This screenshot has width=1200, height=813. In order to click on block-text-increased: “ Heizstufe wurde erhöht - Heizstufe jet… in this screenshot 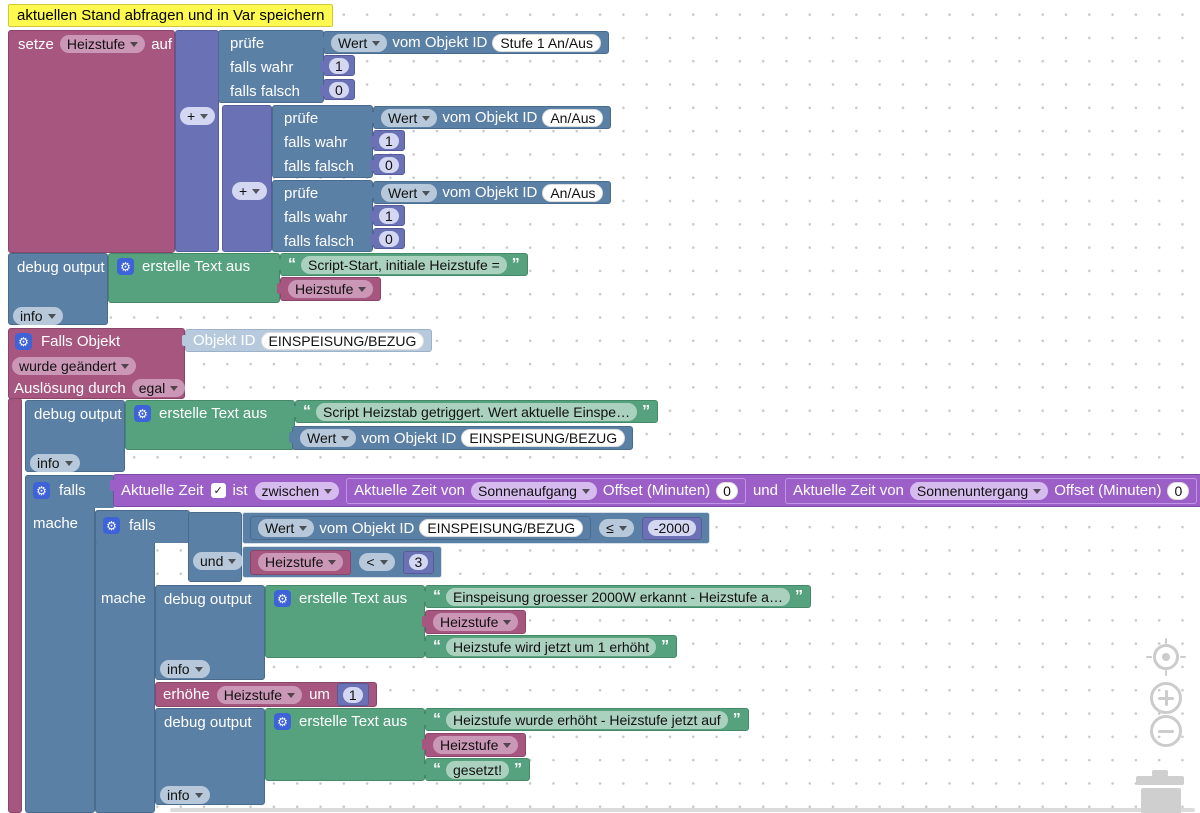, I will do `click(585, 719)`.